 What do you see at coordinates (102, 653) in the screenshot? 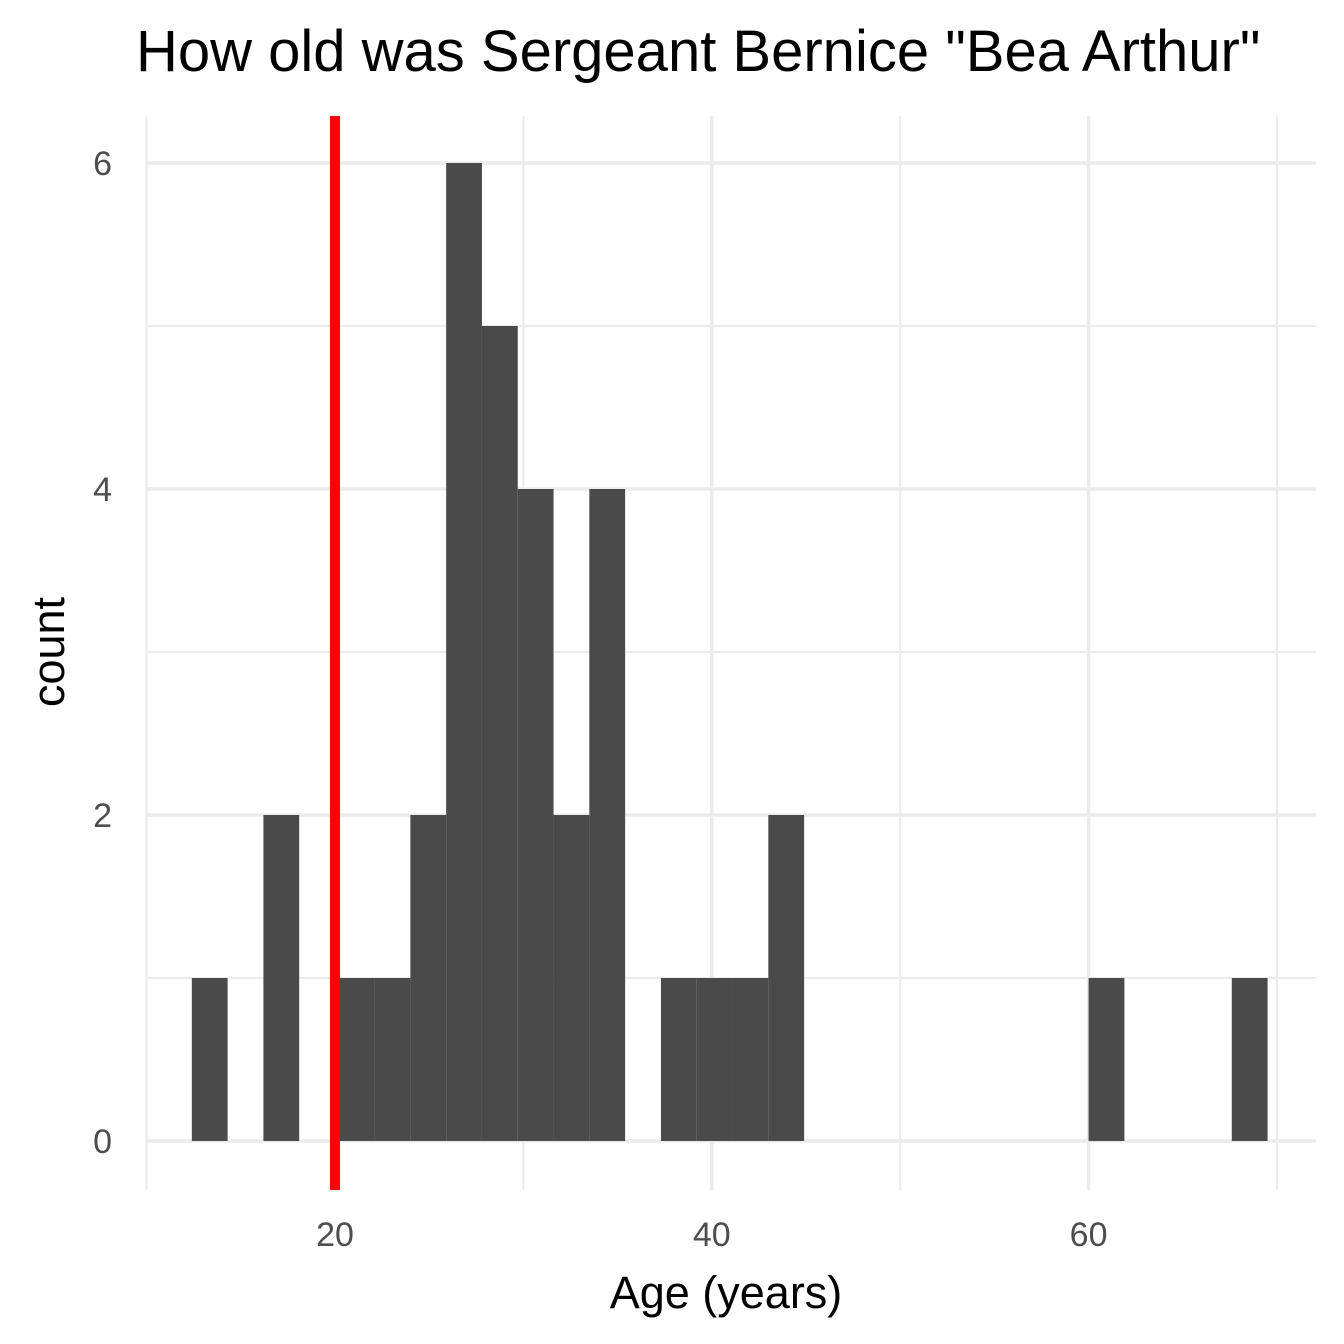
I see `y-axis-ticks: 0 2 4 6` at bounding box center [102, 653].